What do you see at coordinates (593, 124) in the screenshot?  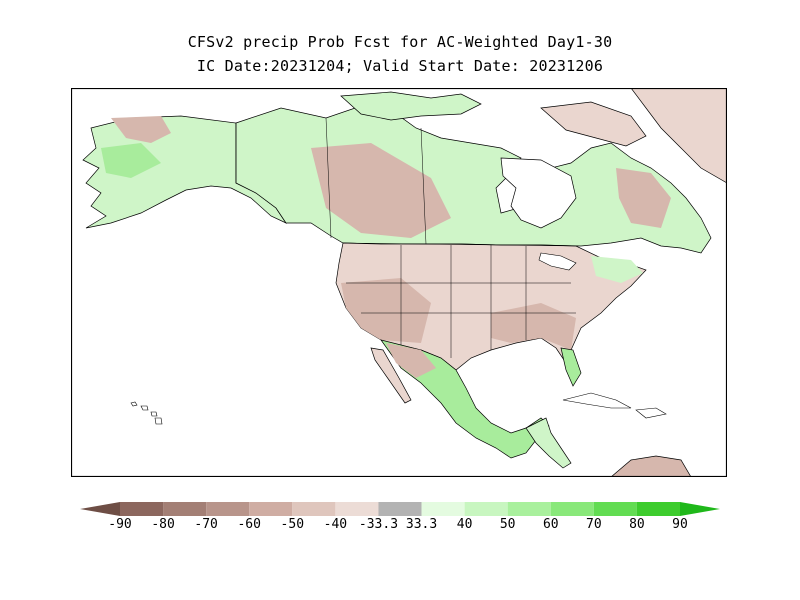 I see `baffin-island` at bounding box center [593, 124].